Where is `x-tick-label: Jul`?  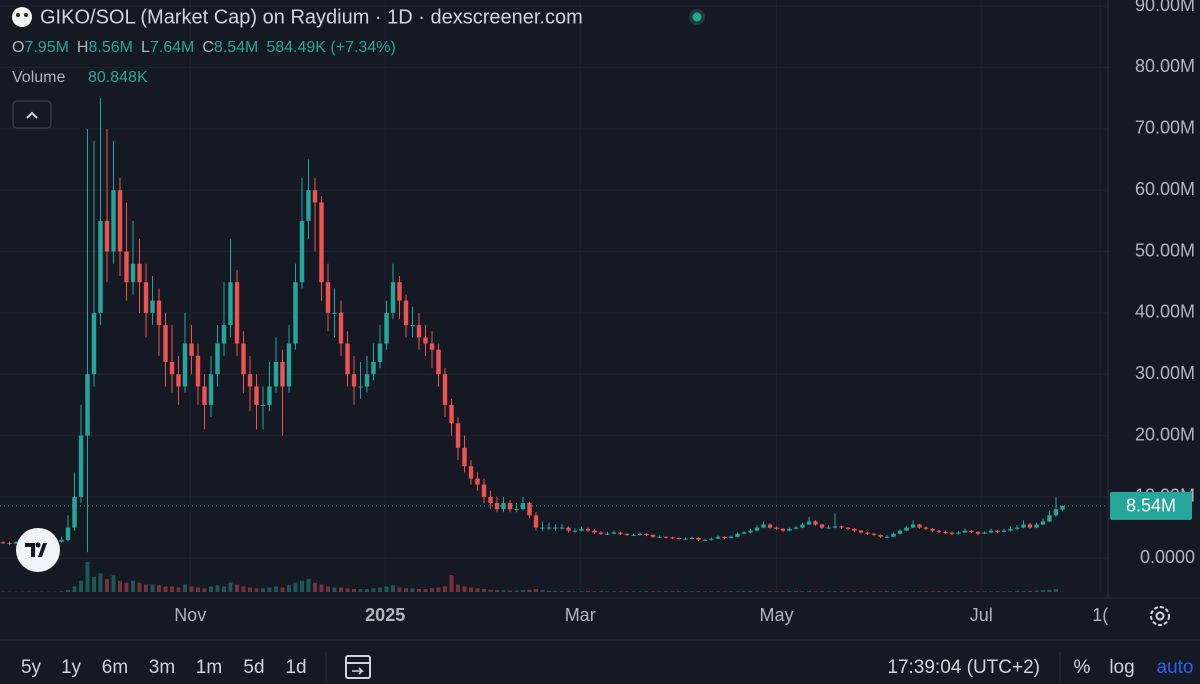
x-tick-label: Jul is located at coordinates (981, 615).